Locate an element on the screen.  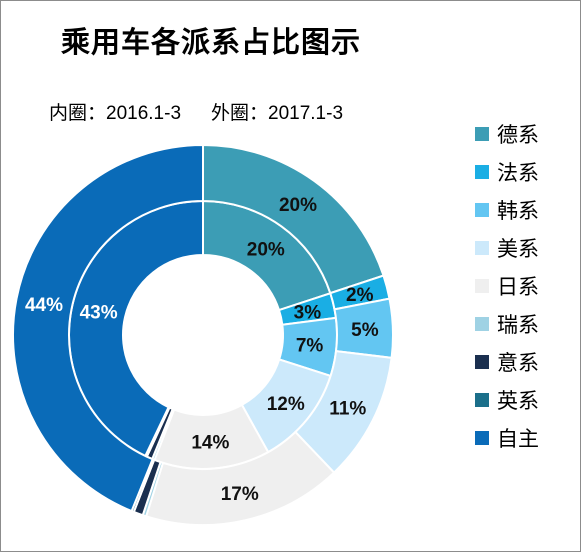
legend-item-5: 日系 is located at coordinates (507, 286).